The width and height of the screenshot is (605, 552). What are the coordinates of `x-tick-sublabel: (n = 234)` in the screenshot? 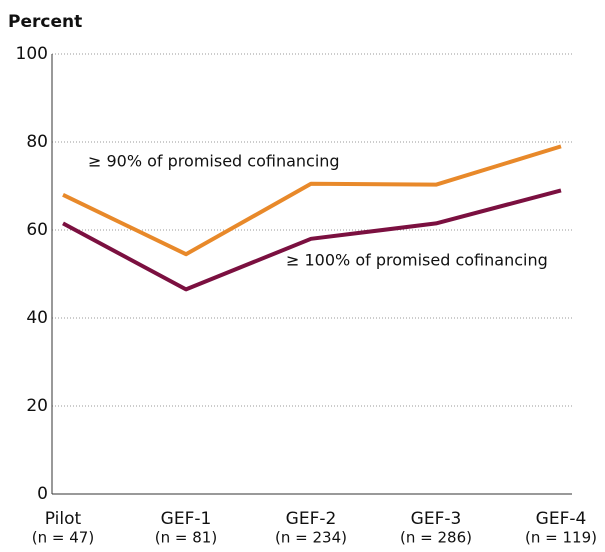 It's located at (311, 538).